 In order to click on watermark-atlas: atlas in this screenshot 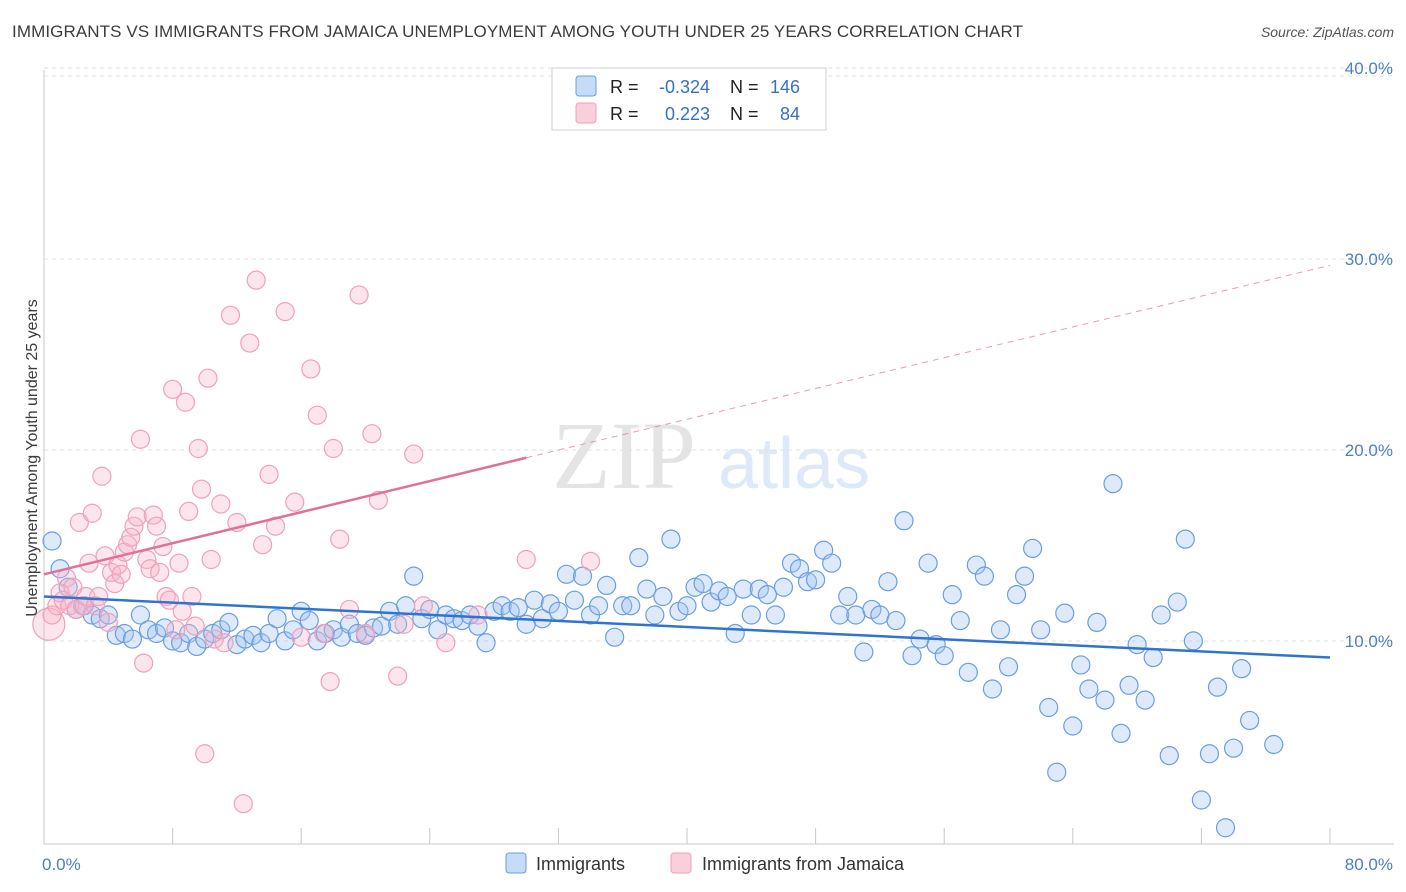, I will do `click(794, 464)`.